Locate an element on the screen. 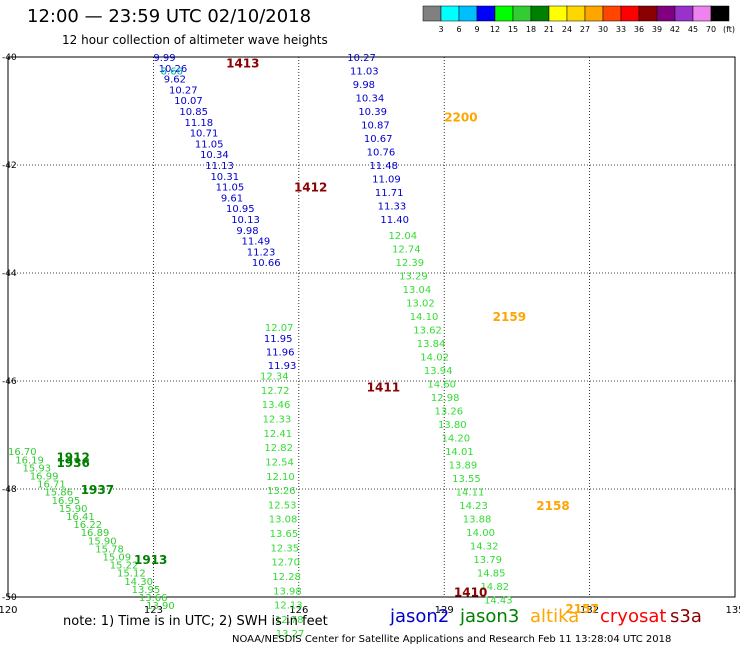  swh-value: 16.99 is located at coordinates (44, 477).